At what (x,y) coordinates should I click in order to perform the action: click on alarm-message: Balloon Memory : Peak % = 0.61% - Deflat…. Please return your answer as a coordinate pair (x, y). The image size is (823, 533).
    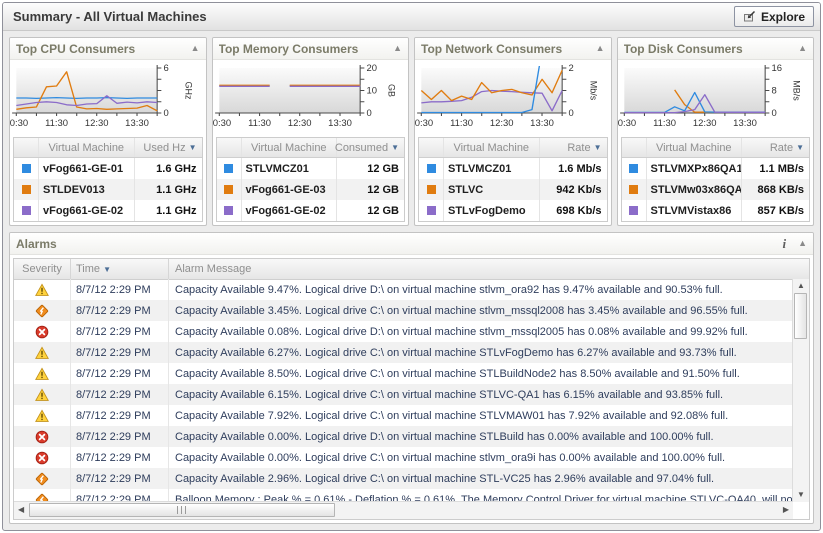
    Looking at the image, I should click on (484, 498).